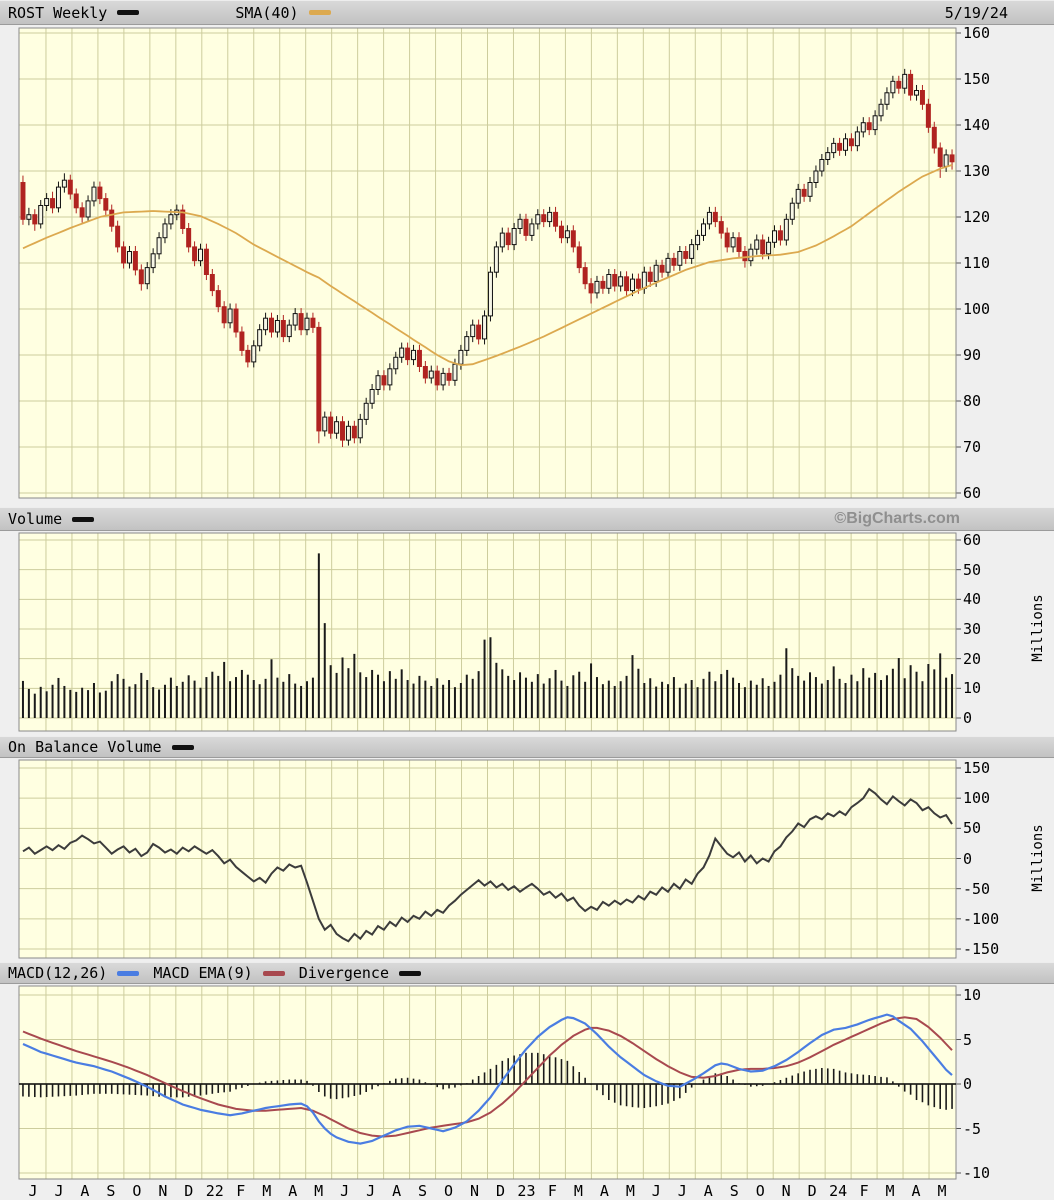  What do you see at coordinates (838, 1191) in the screenshot?
I see `x-axis-month-label: 24` at bounding box center [838, 1191].